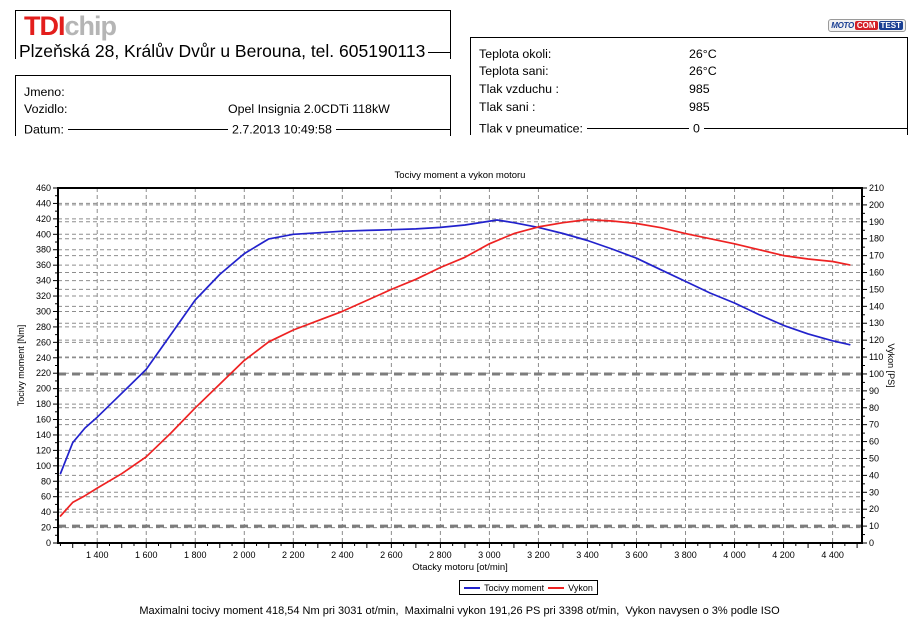 Image resolution: width=919 pixels, height=631 pixels. I want to click on torque-legend-swatch, so click(472, 587).